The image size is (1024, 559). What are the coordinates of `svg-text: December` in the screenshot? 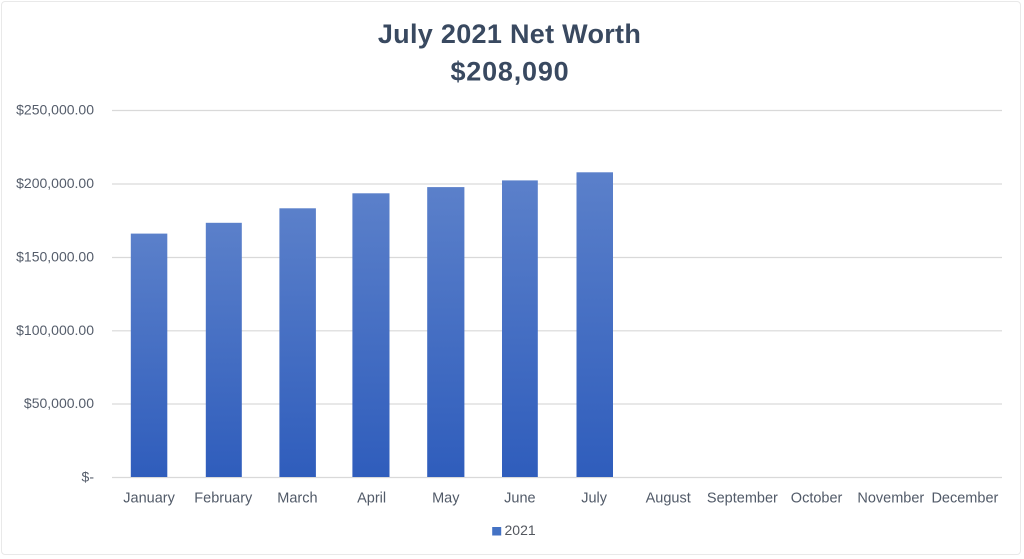 It's located at (964, 499).